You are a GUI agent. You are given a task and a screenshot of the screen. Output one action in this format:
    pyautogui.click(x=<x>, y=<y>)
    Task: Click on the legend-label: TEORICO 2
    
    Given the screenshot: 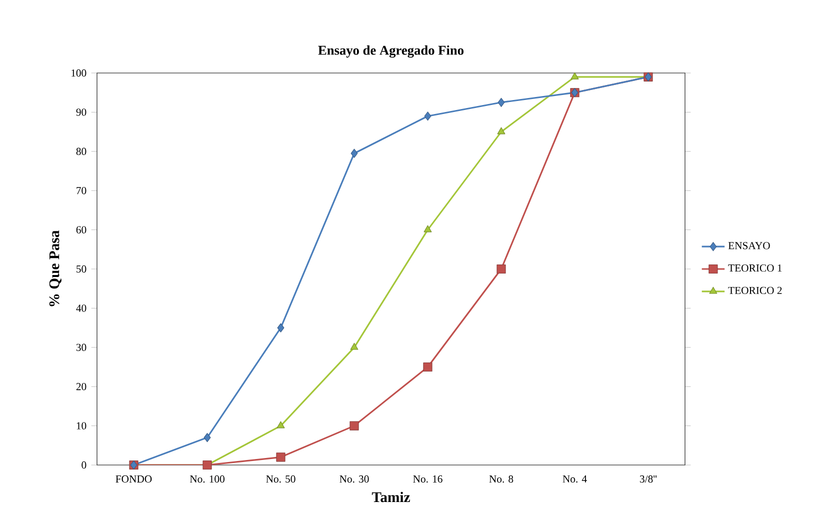 What is the action you would take?
    pyautogui.click(x=755, y=290)
    